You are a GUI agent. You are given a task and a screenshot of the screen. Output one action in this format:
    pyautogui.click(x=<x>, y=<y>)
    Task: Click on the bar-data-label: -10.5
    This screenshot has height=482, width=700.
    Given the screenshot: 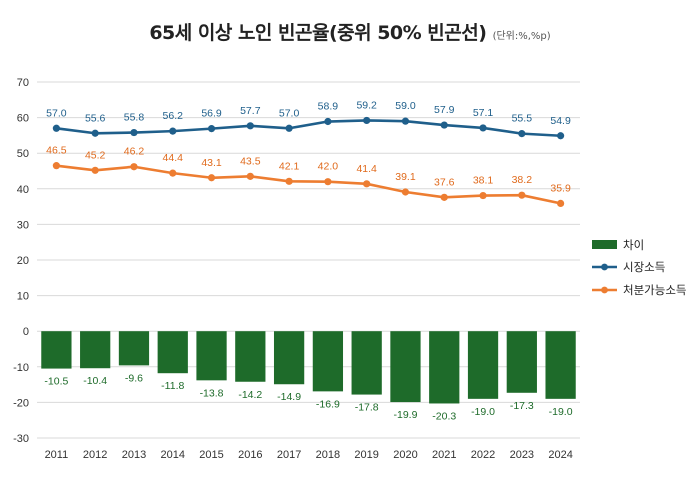 What is the action you would take?
    pyautogui.click(x=56, y=382)
    